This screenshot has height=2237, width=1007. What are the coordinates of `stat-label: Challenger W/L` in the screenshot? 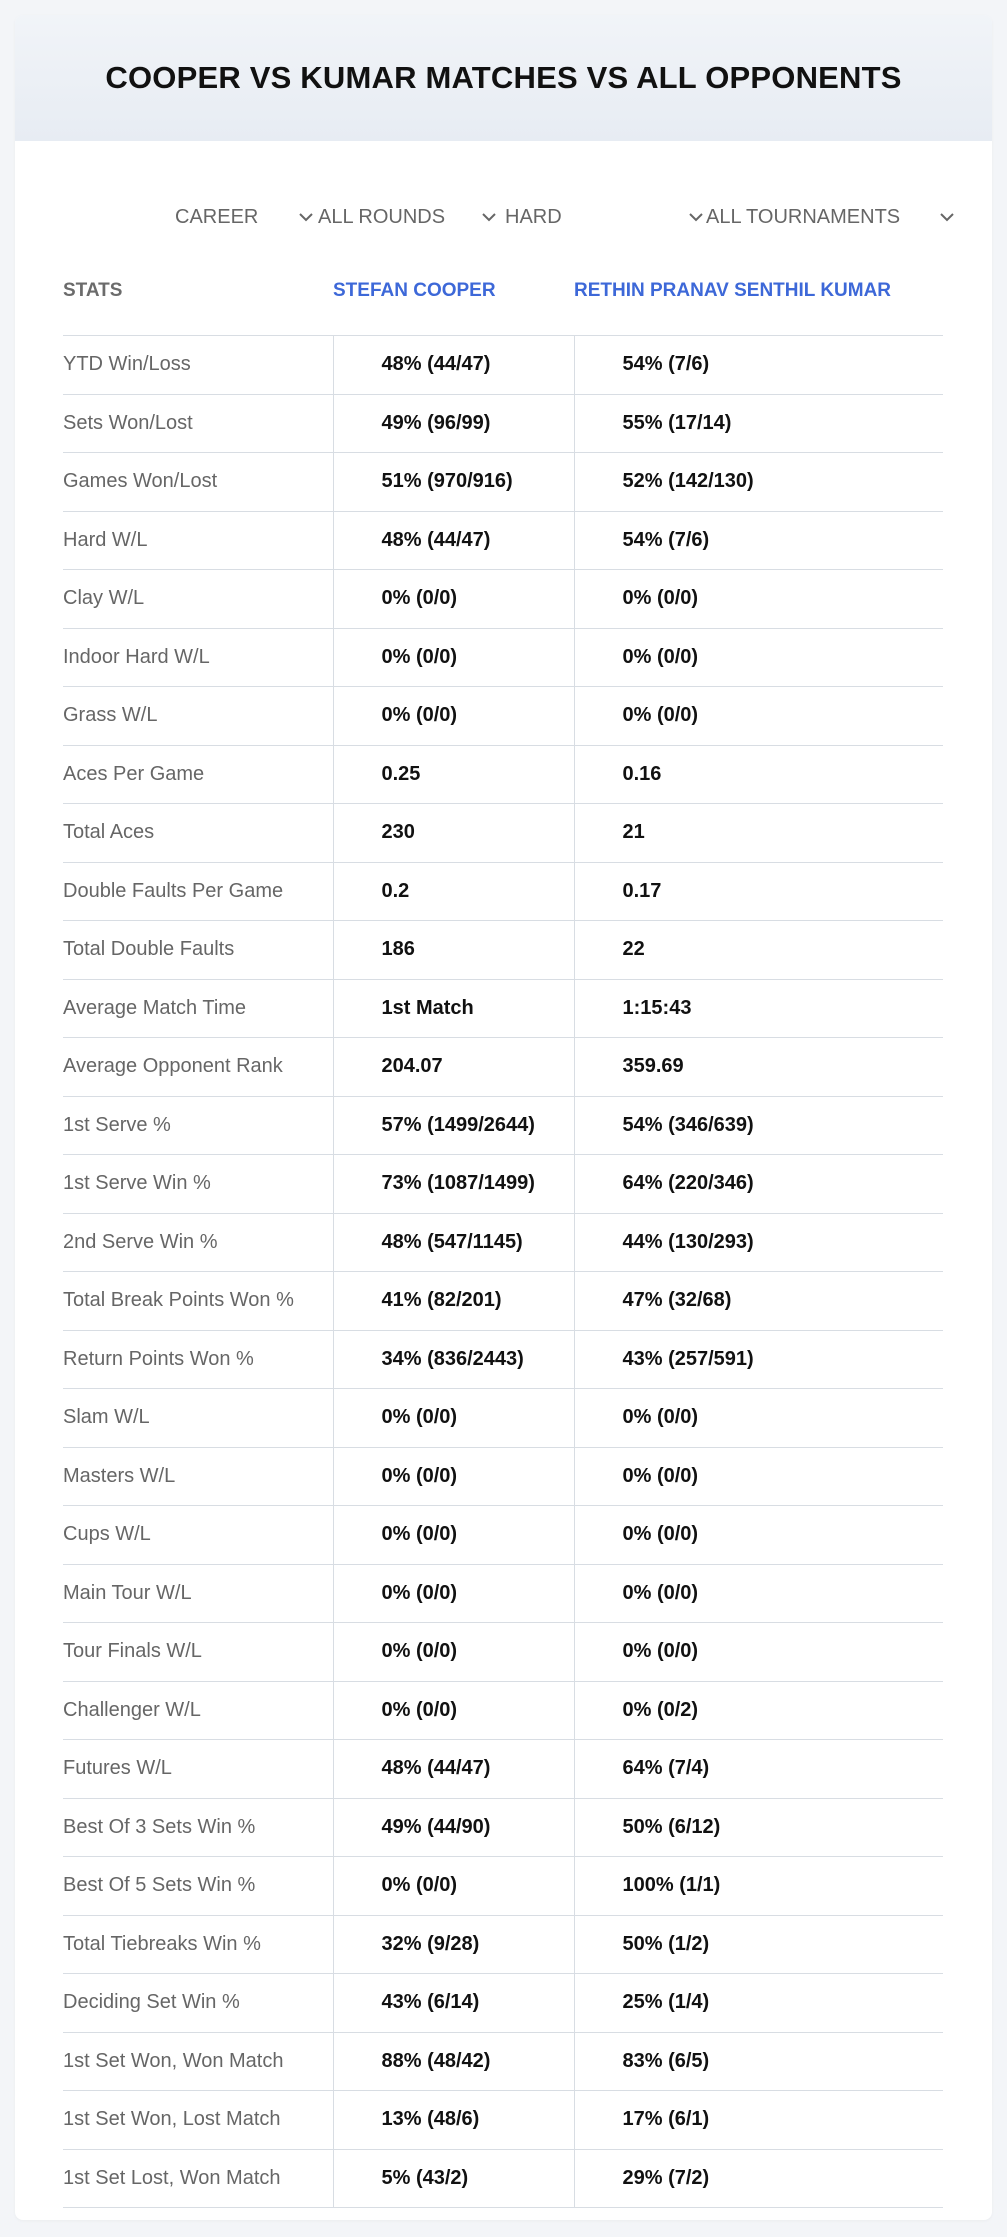 It's located at (198, 1710).